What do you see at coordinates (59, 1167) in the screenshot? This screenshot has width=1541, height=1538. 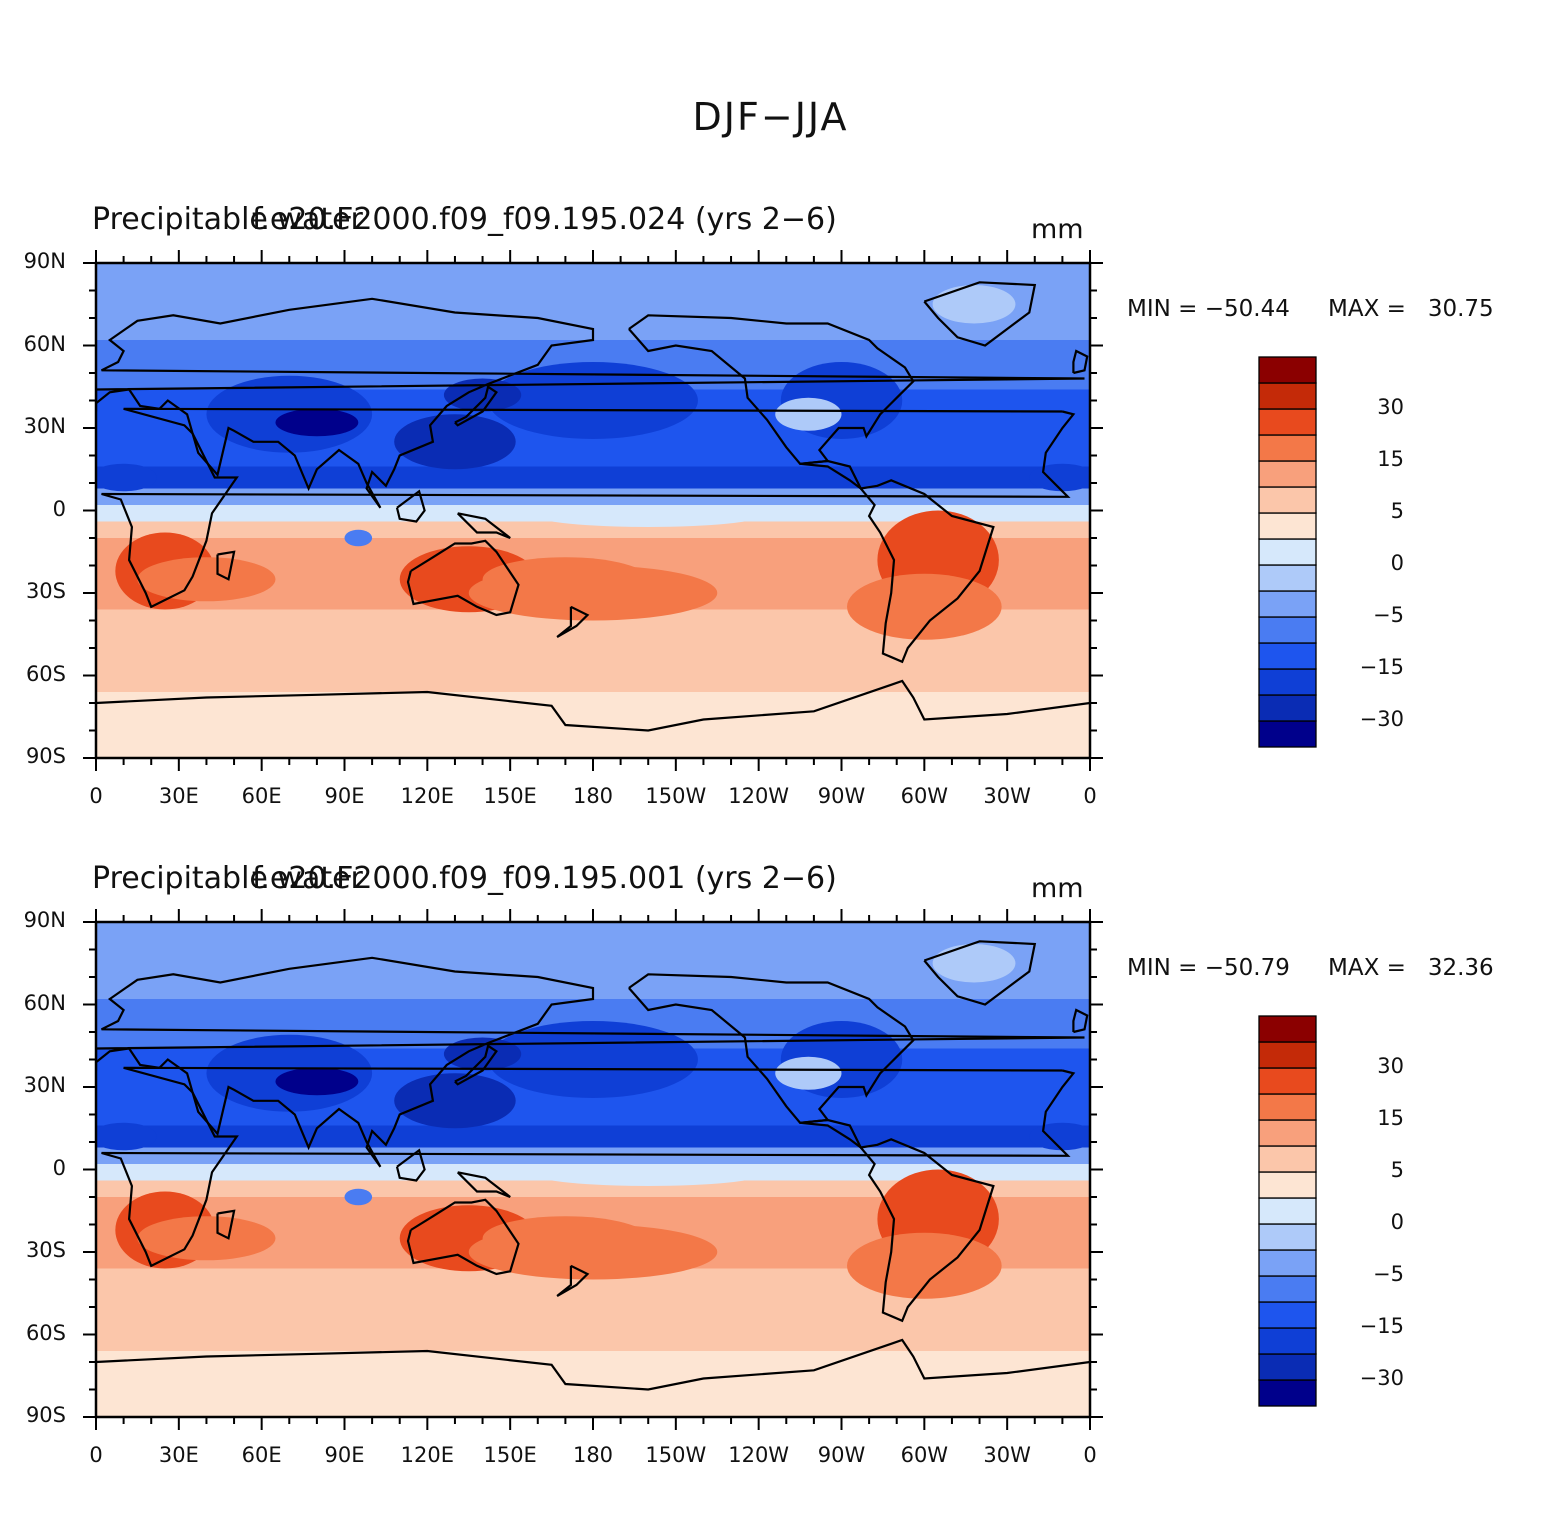 I see `lat-tick-label: 0` at bounding box center [59, 1167].